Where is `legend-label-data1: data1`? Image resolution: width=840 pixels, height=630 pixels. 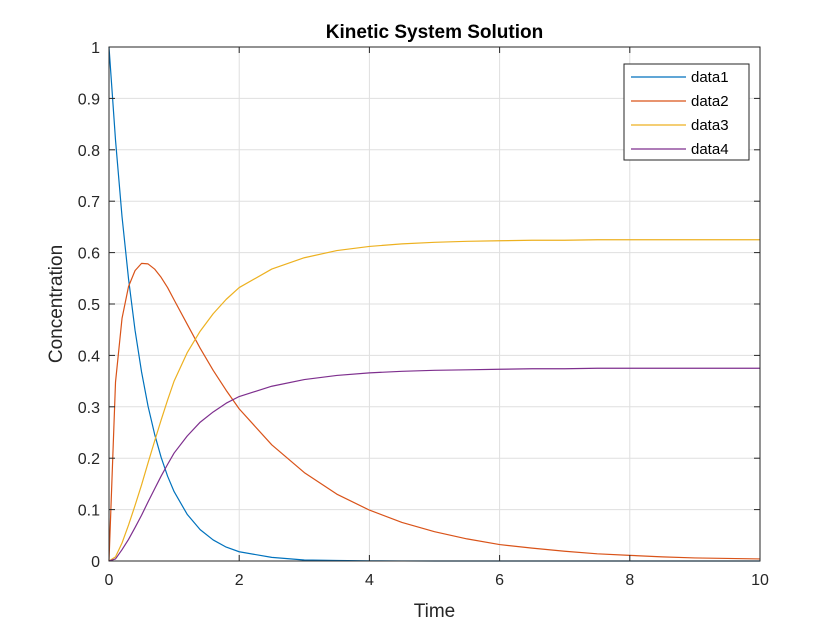
legend-label-data1: data1 is located at coordinates (710, 77).